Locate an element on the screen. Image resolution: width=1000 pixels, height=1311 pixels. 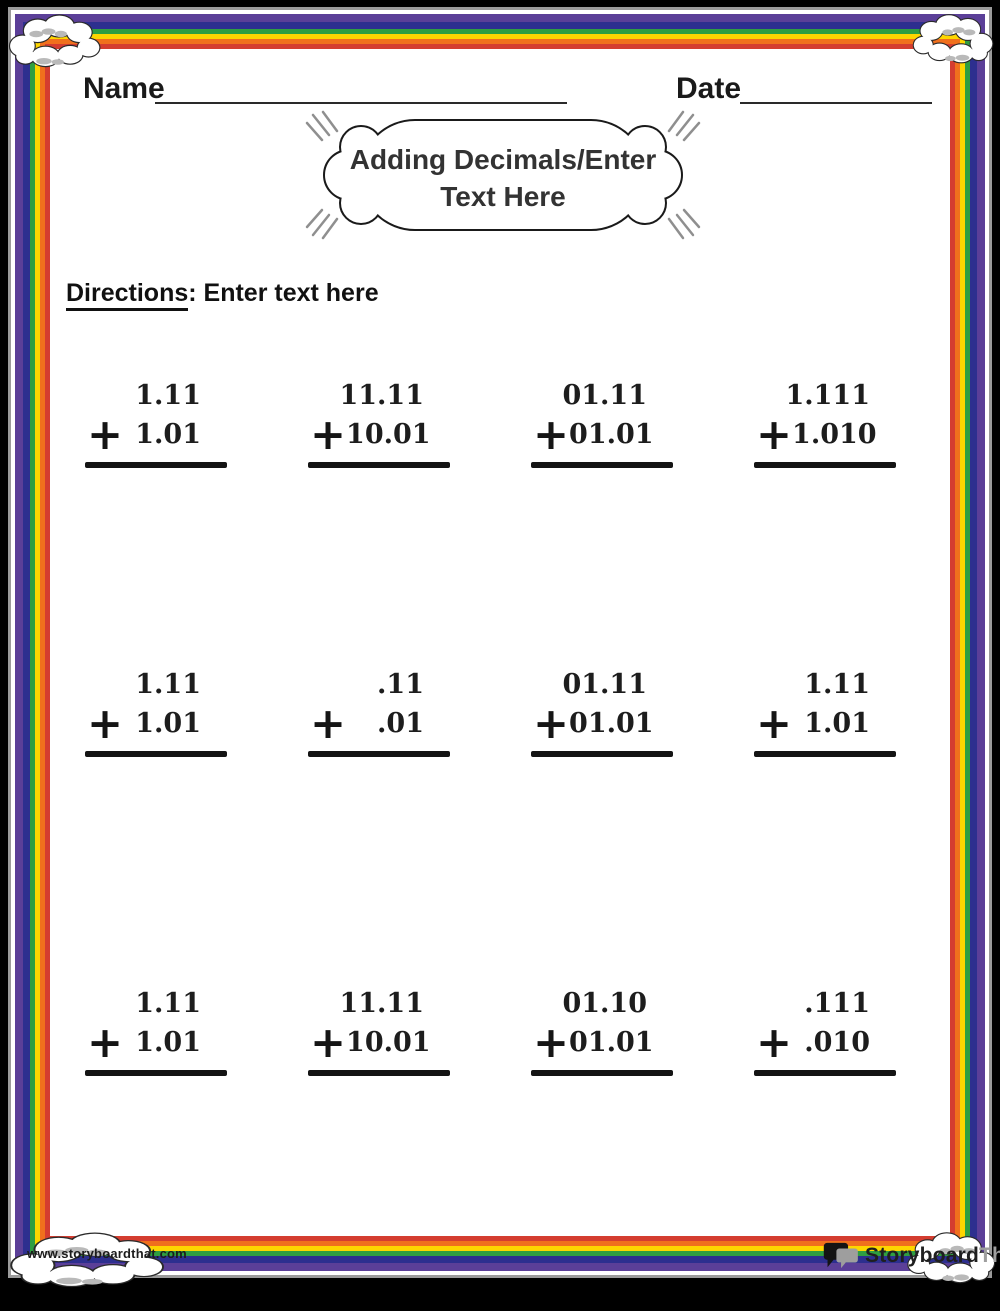
name-label: Name is located at coordinates (124, 88).